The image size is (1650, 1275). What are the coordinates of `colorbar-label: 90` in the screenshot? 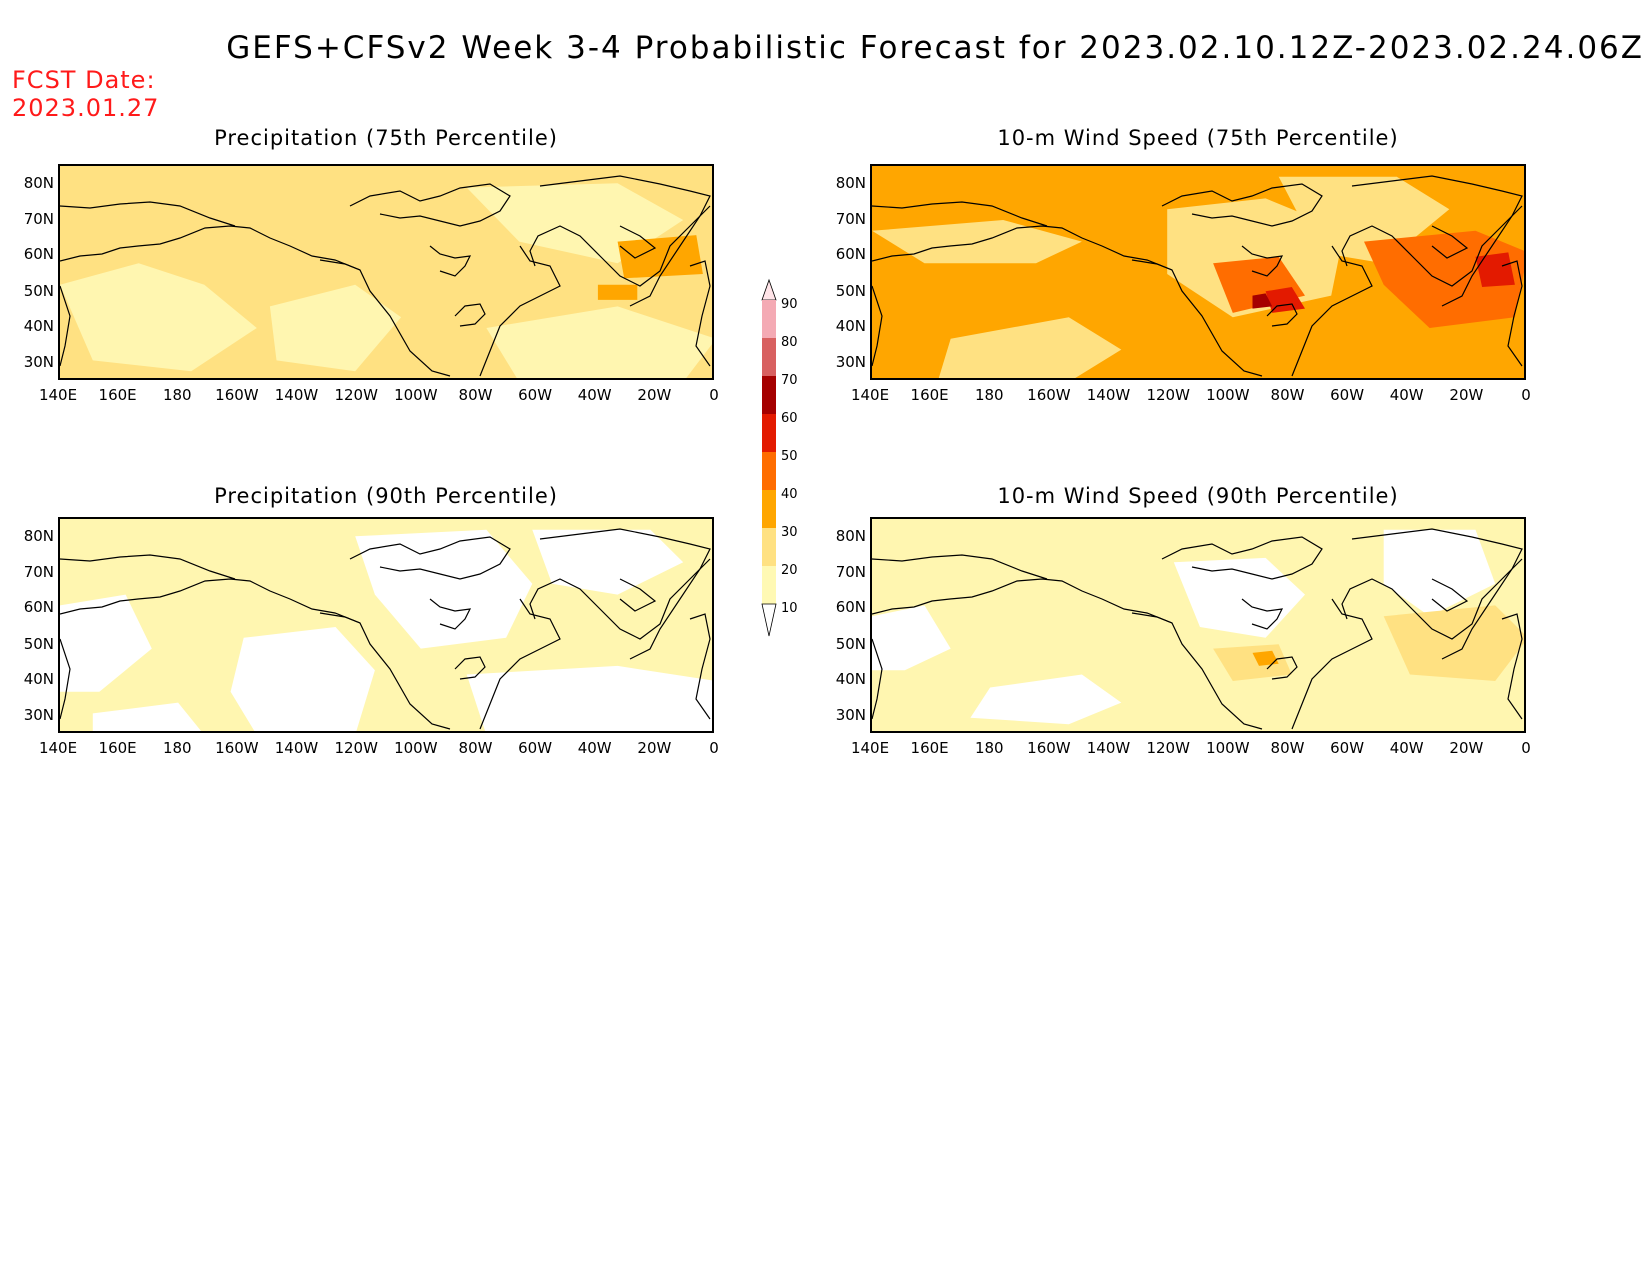 It's located at (789, 304).